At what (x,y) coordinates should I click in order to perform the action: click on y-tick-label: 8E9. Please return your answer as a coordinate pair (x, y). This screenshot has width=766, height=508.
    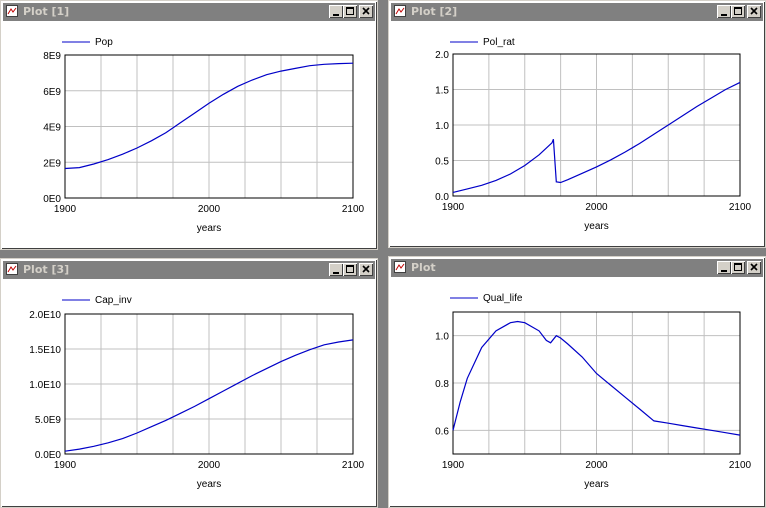
    Looking at the image, I should click on (52, 56).